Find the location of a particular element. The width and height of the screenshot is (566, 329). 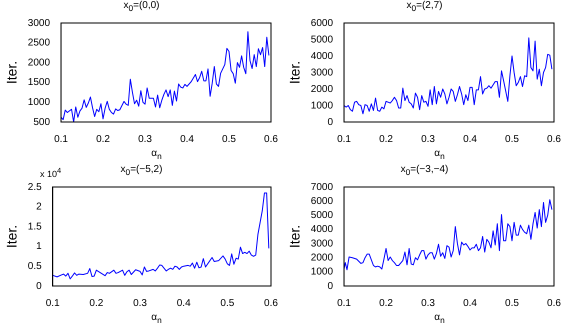

y-tick-label: 2500 is located at coordinates (39, 43).